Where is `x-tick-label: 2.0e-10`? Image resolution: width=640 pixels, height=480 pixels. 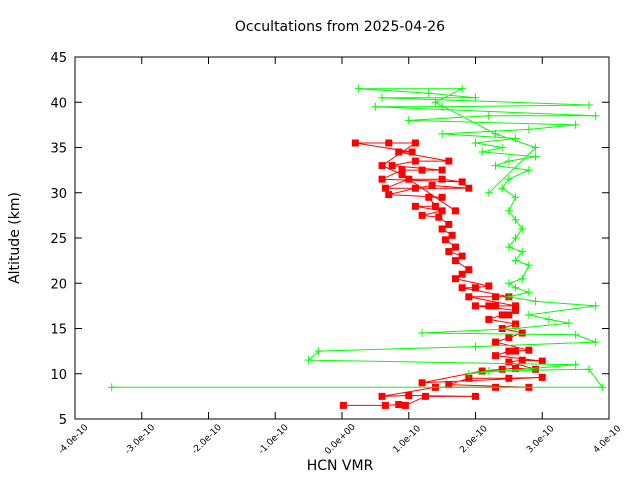 x-tick-label: 2.0e-10 is located at coordinates (474, 440).